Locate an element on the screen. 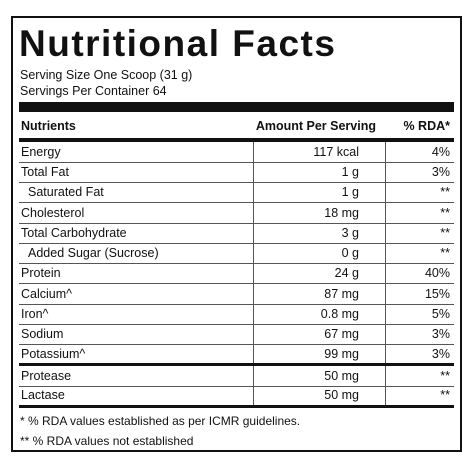 This screenshot has height=474, width=474. nutrient-amount: 87 mg is located at coordinates (341, 294).